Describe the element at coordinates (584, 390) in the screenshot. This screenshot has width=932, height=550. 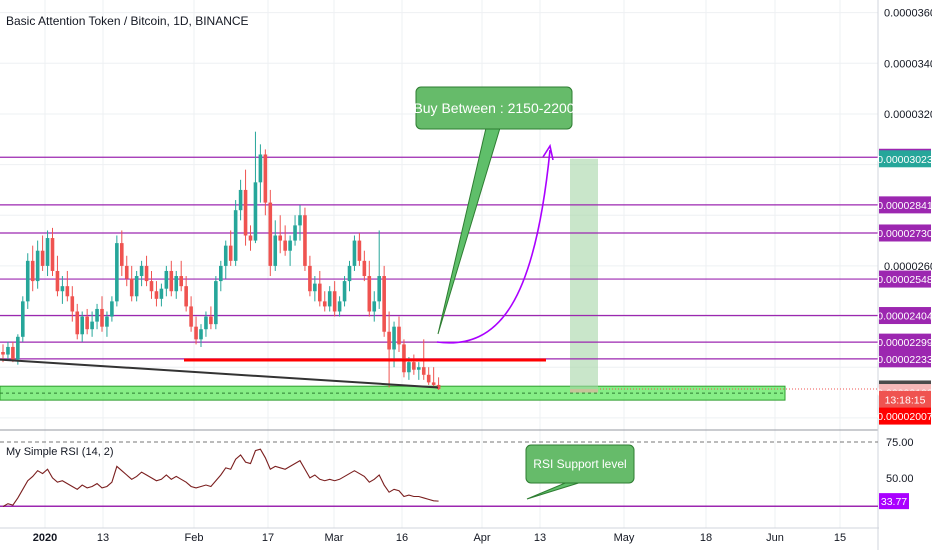
I see `stop-zone` at that location.